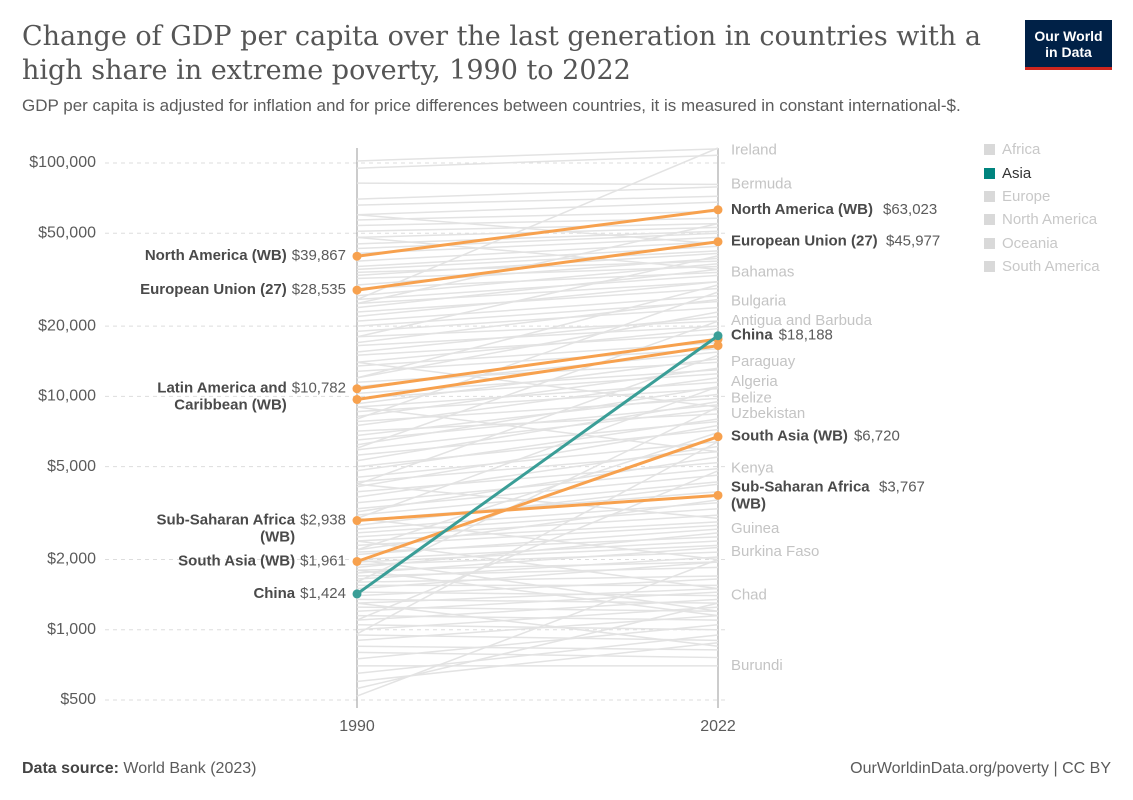 The image size is (1133, 800). Describe the element at coordinates (1042, 243) in the screenshot. I see `legend-item: Oceania` at that location.